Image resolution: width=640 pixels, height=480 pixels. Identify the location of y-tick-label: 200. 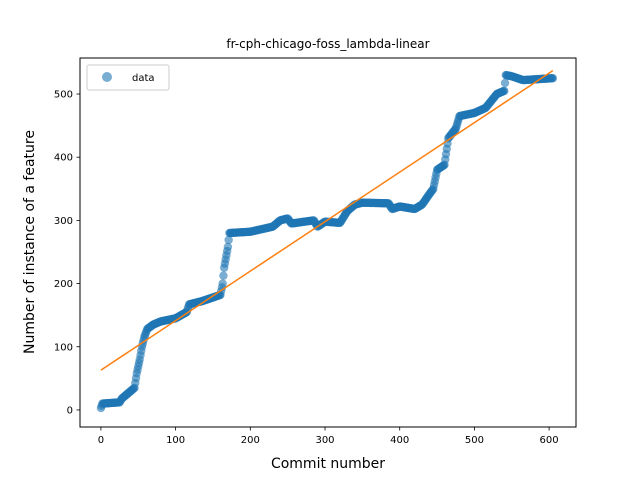
(63, 284).